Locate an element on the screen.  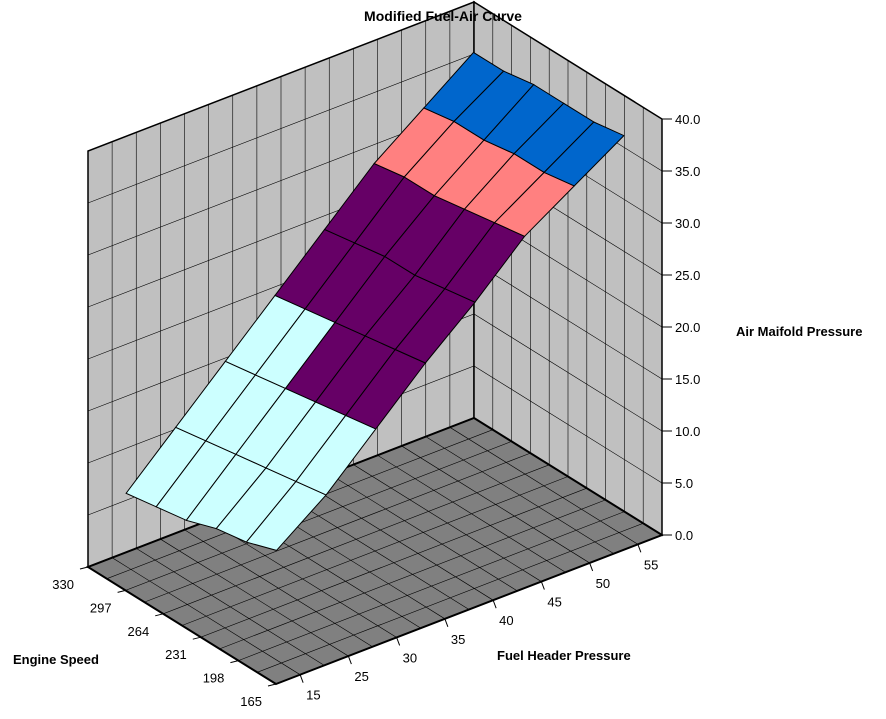
y-tick-label: 330 is located at coordinates (63, 584).